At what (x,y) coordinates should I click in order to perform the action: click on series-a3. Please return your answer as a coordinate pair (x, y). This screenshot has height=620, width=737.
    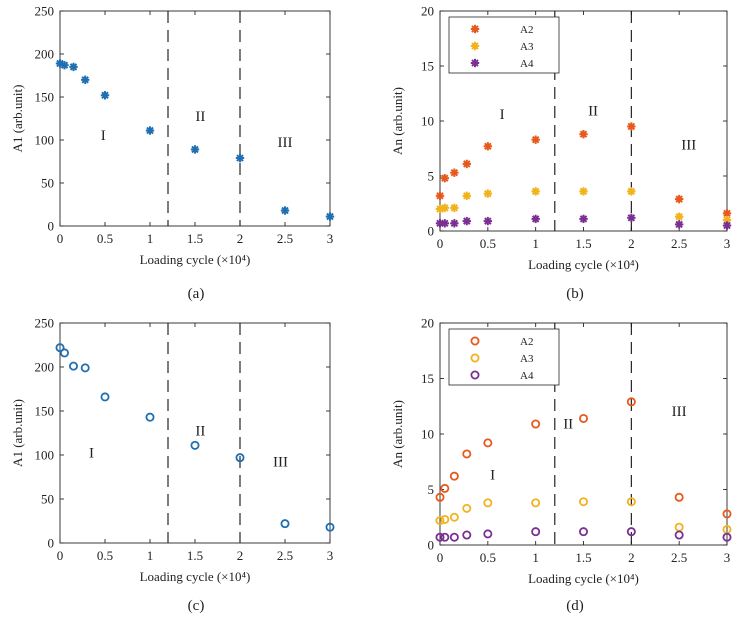
    Looking at the image, I should click on (583, 515).